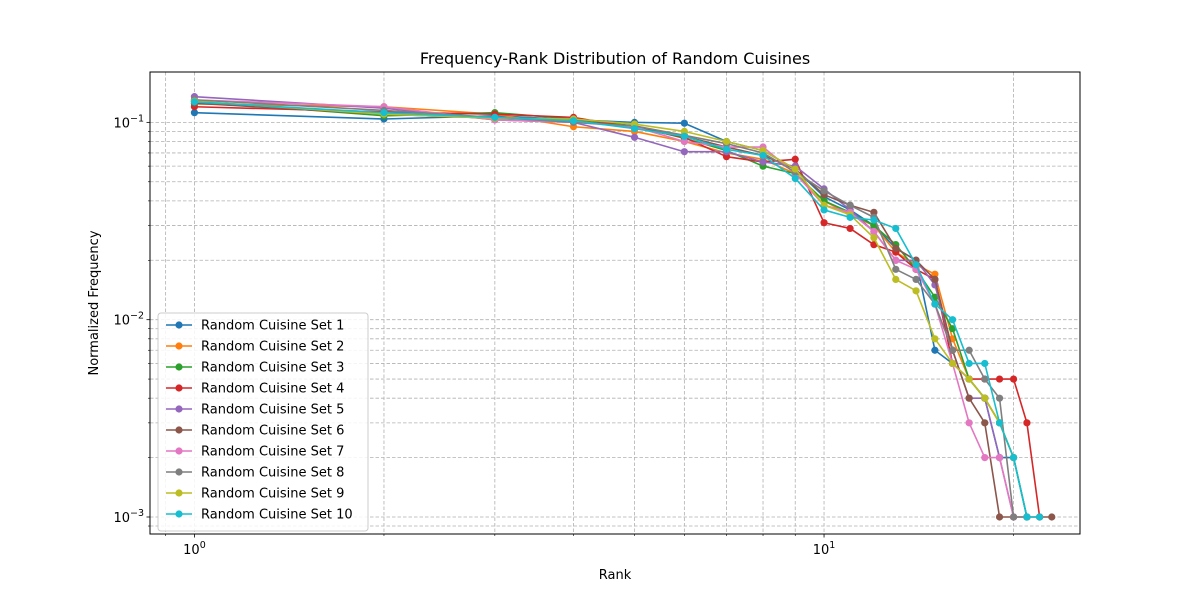  I want to click on legend-label: Random Cuisine Set 3, so click(272, 368).